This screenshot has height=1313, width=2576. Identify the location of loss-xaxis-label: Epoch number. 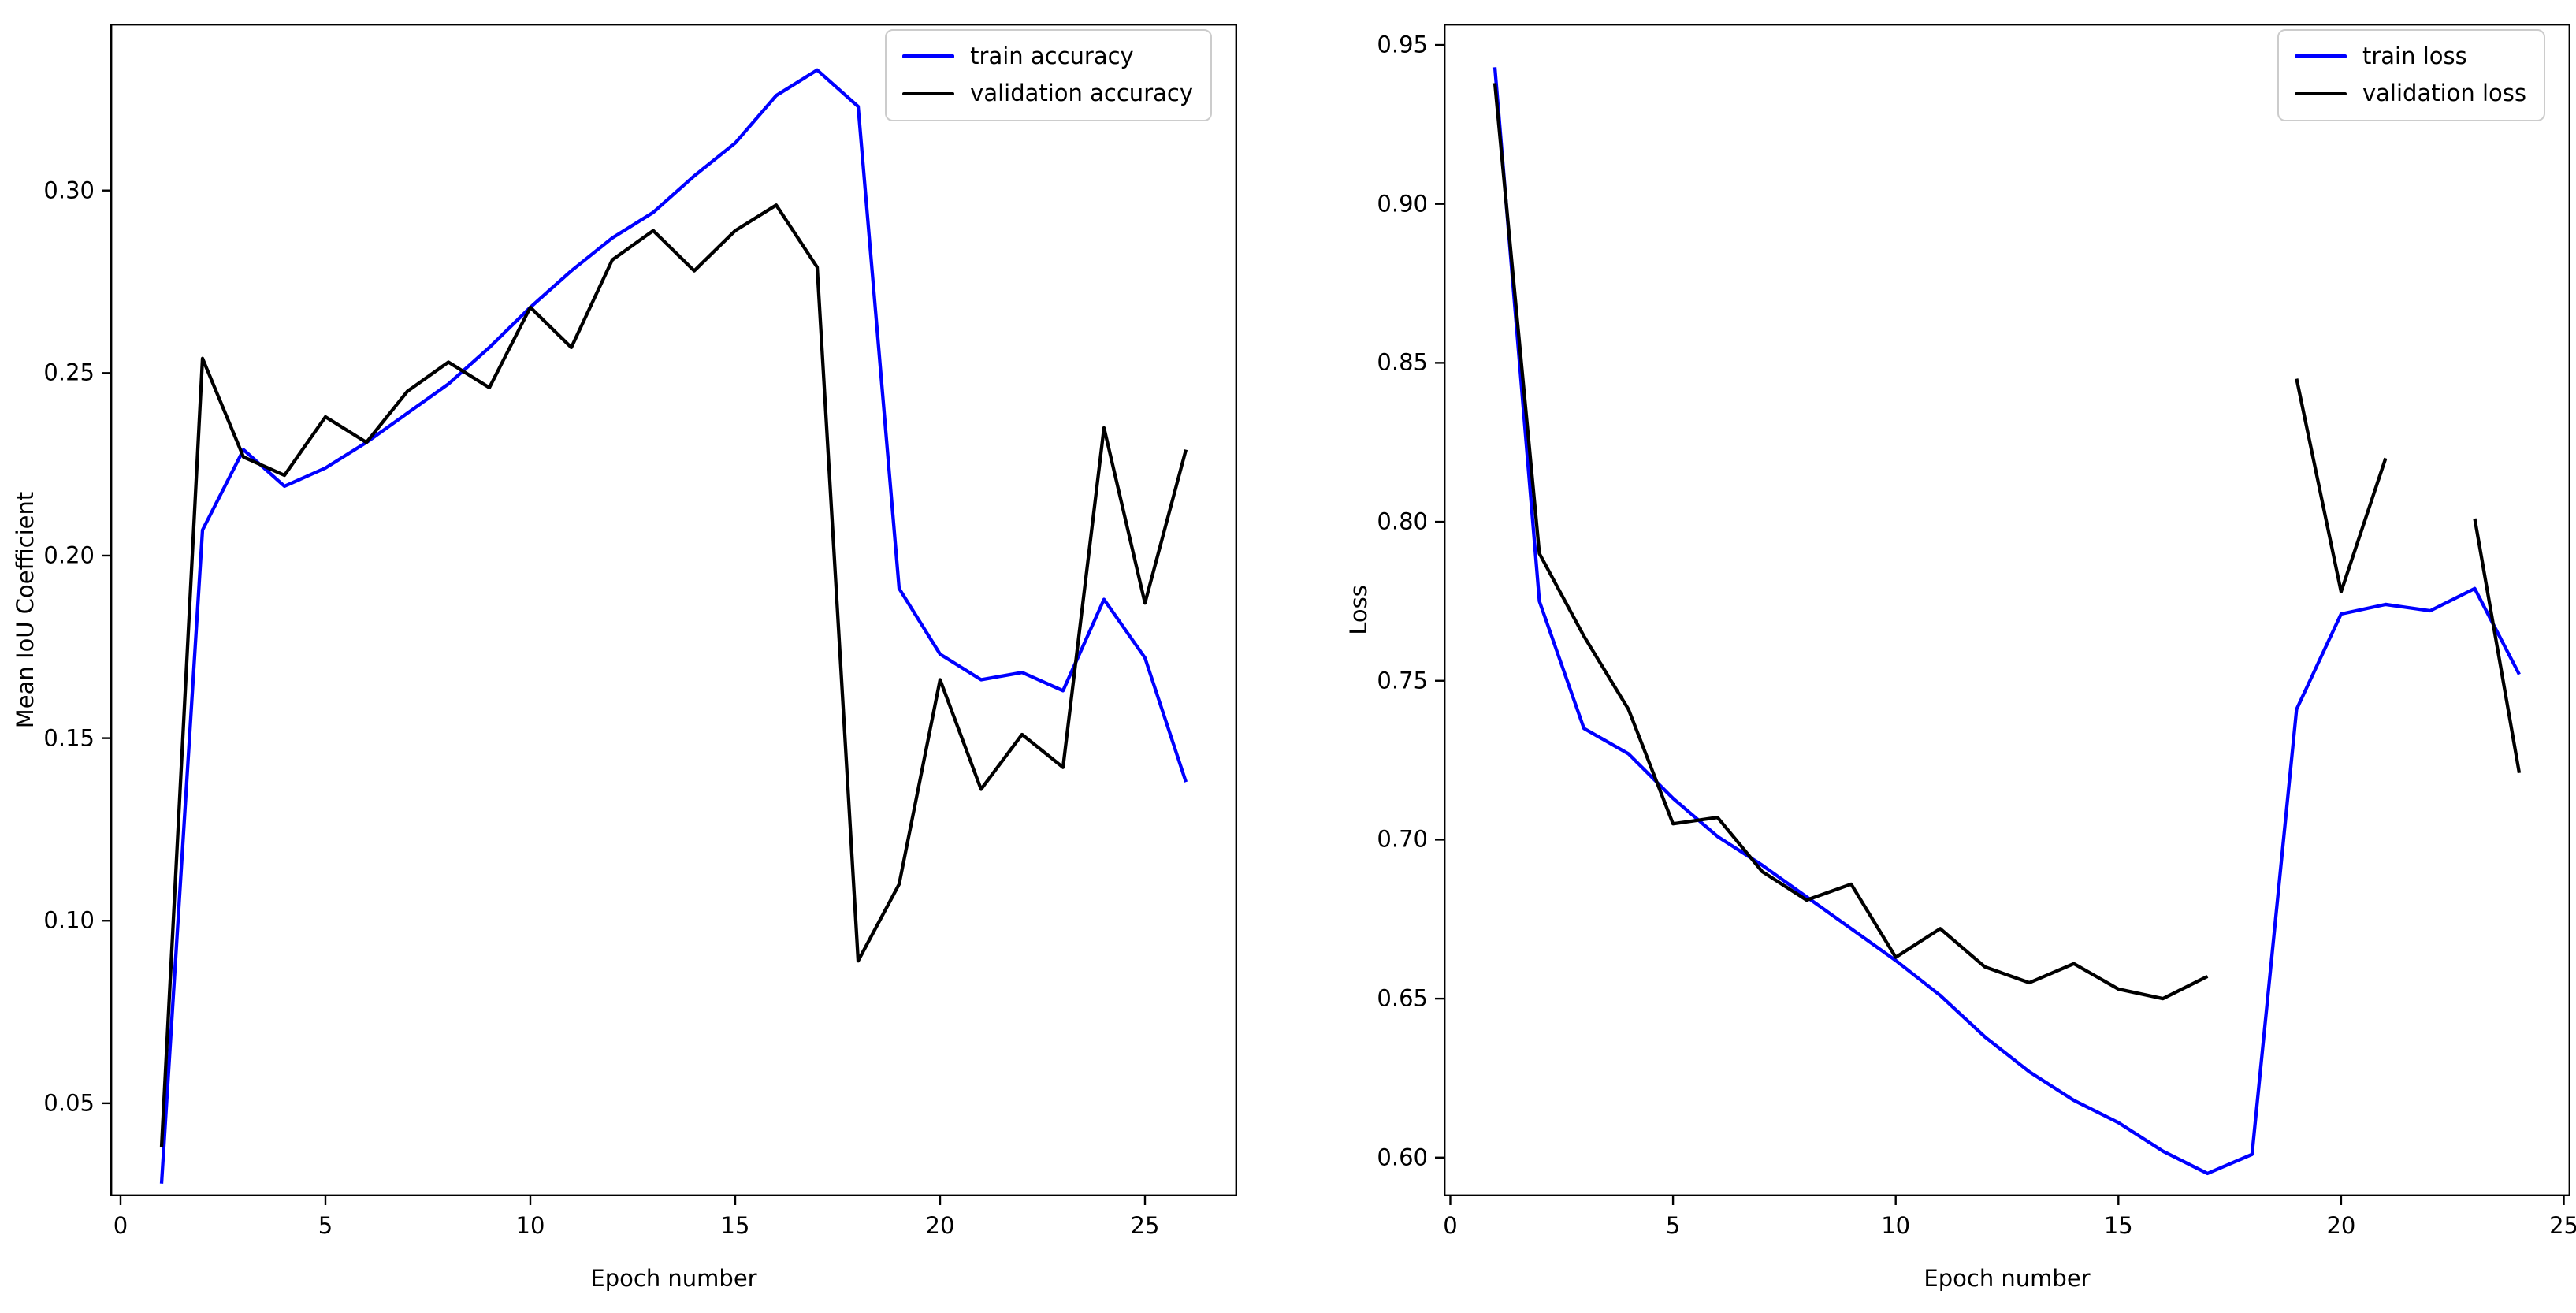
(2007, 1278).